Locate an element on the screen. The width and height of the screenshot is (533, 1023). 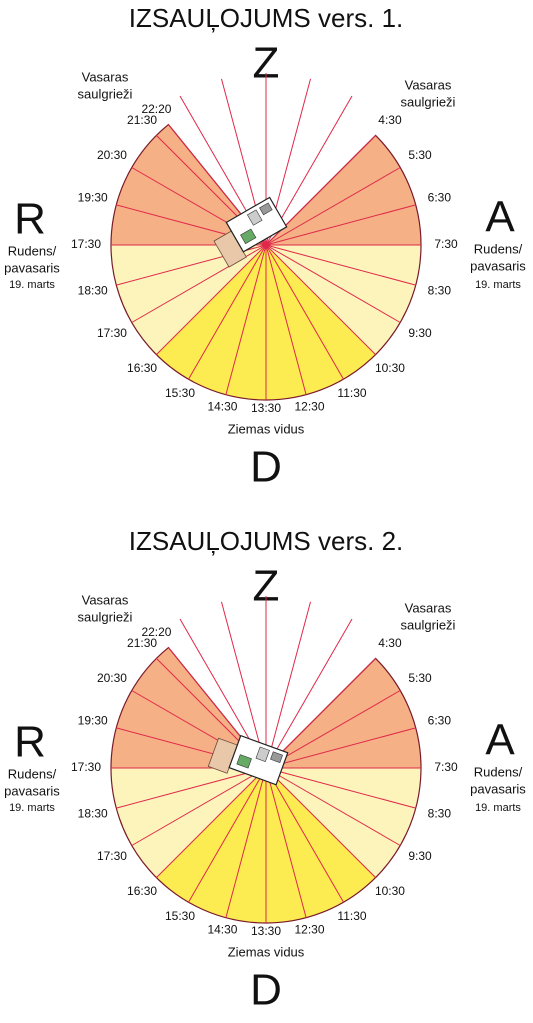
hour-label: 21:30 is located at coordinates (142, 120).